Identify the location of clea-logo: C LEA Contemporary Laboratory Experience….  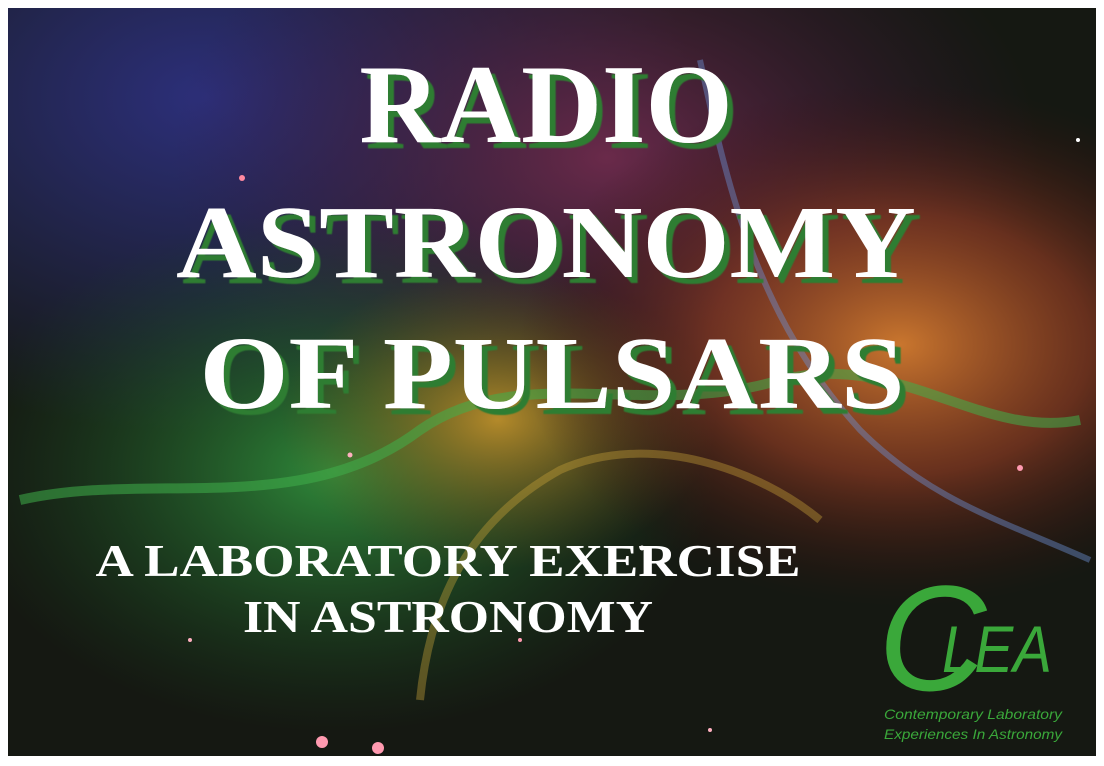
(970, 648).